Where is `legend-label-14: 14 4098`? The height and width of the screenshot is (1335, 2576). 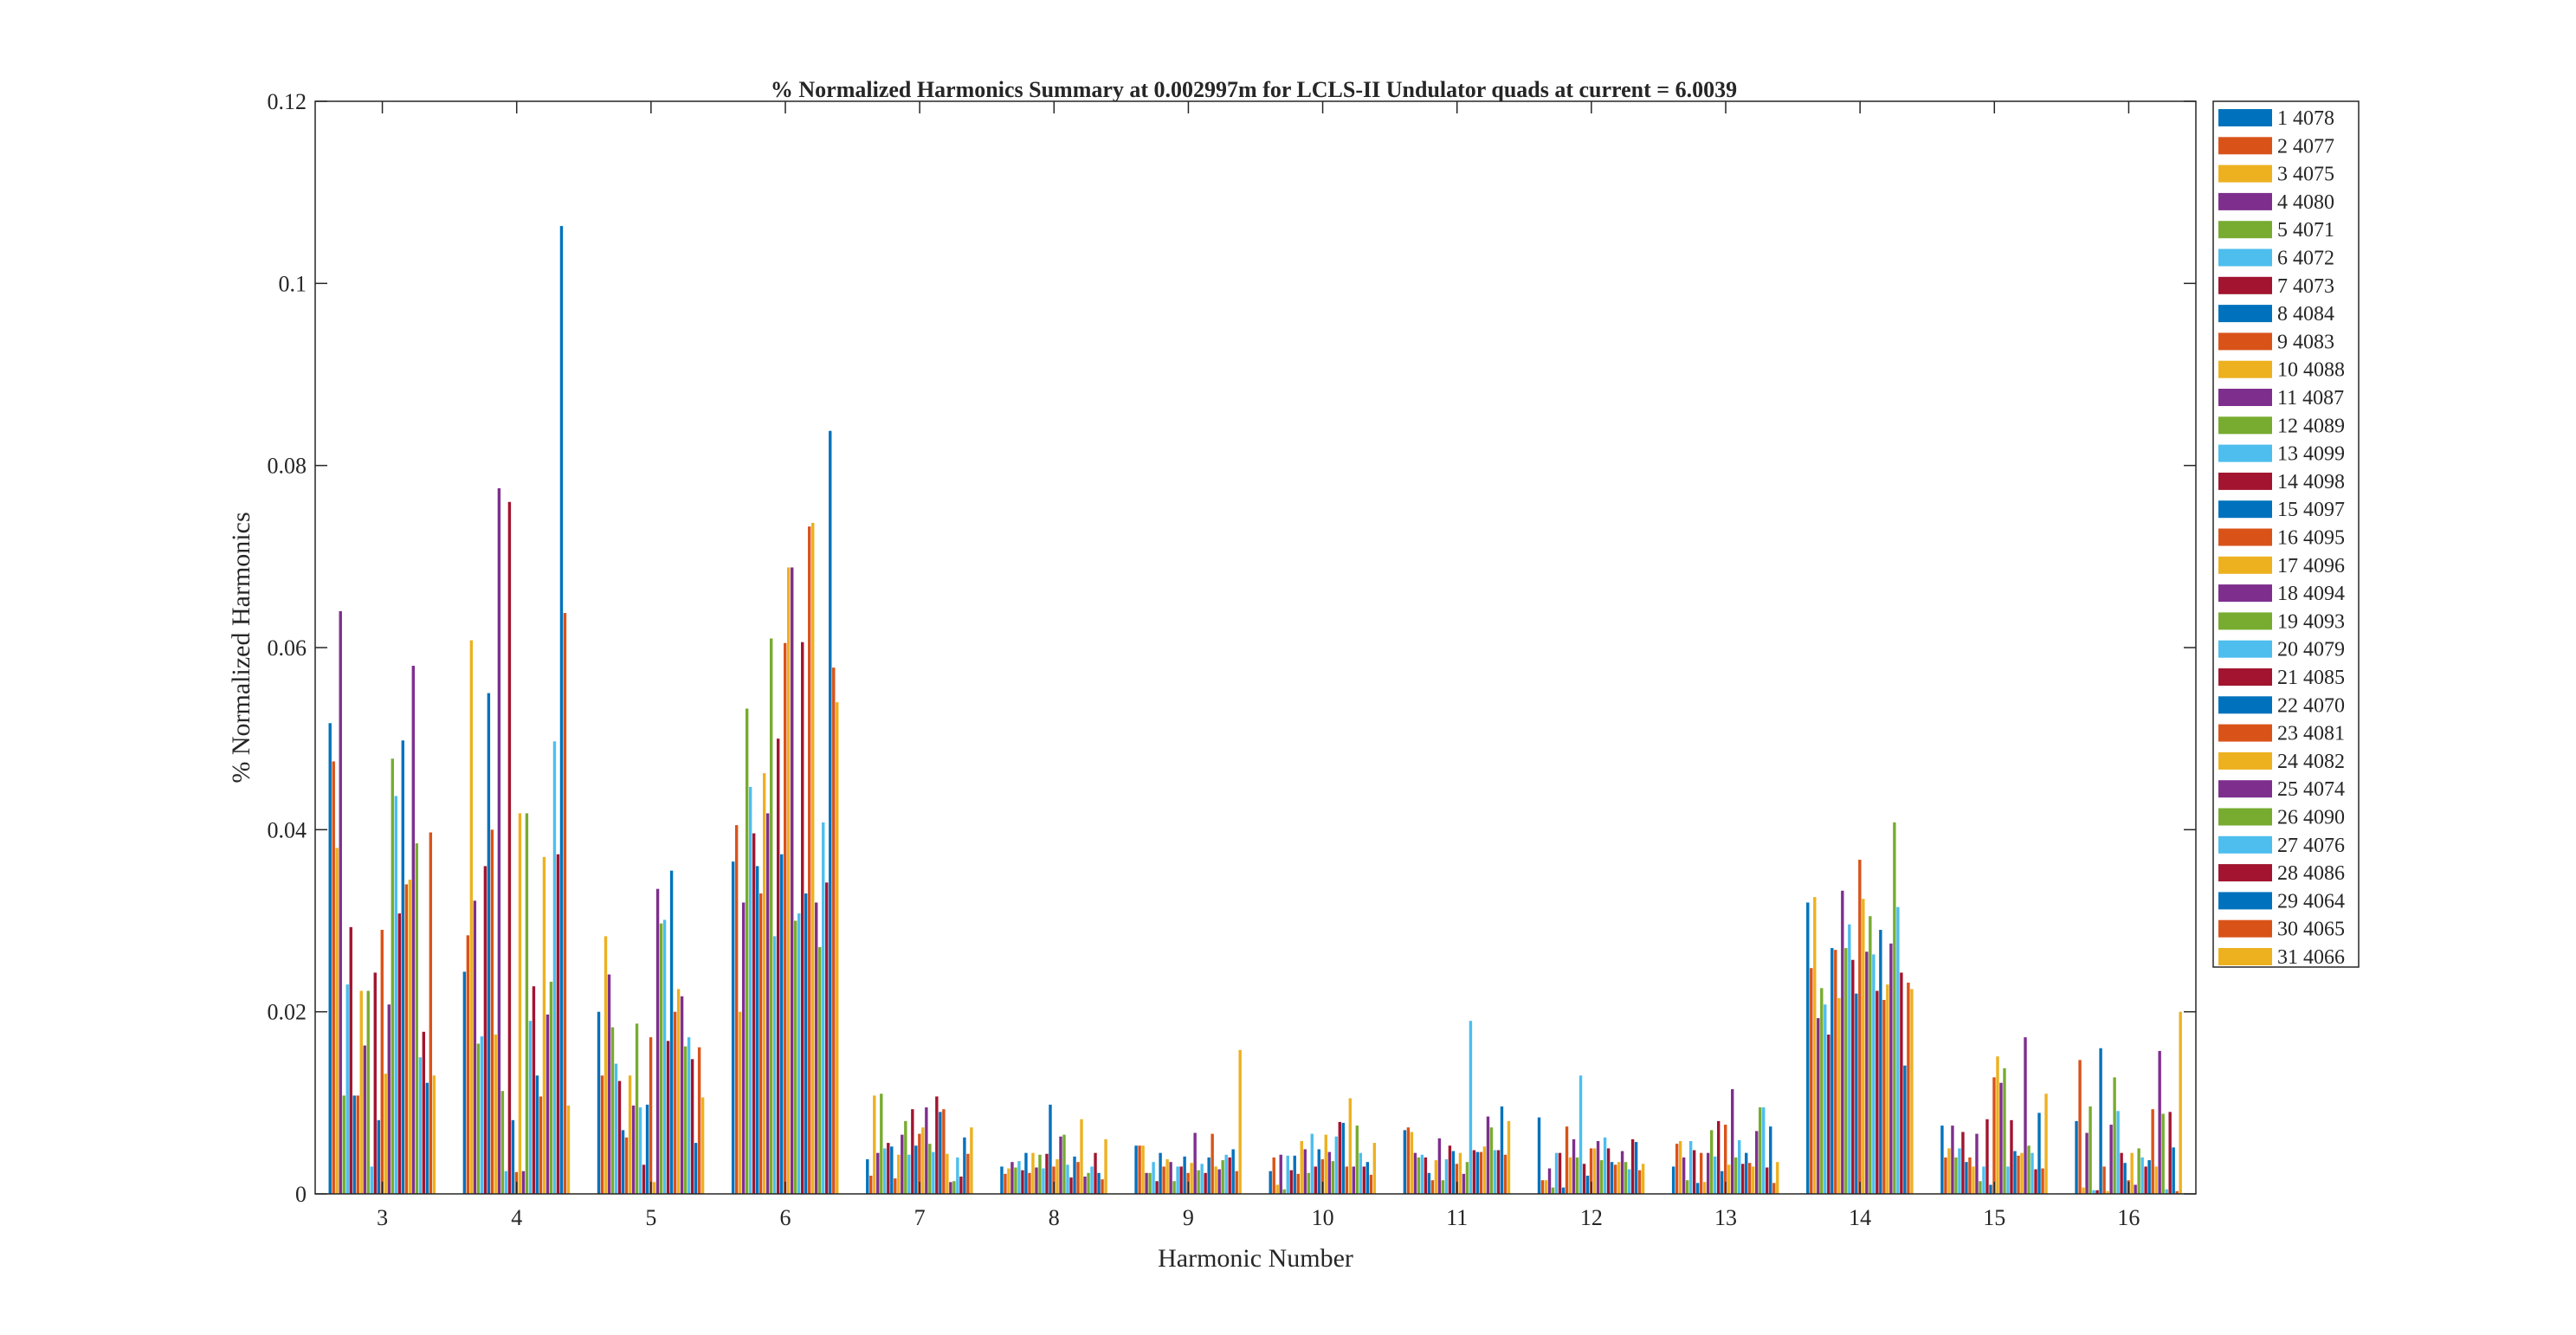
legend-label-14: 14 4098 is located at coordinates (2311, 482).